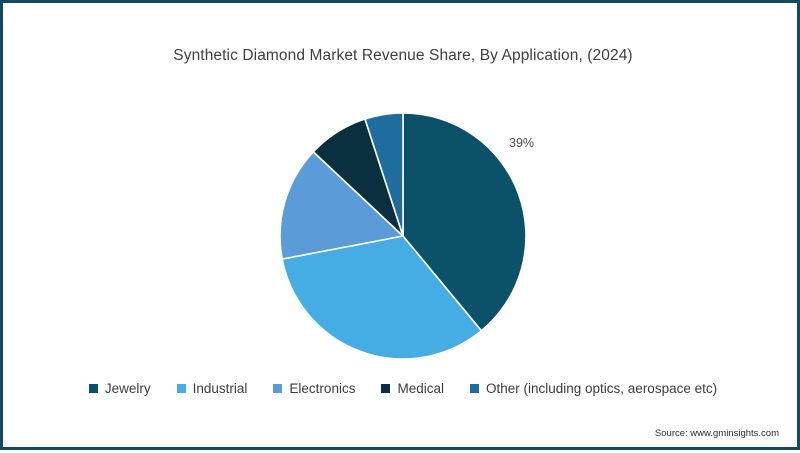  Describe the element at coordinates (601, 388) in the screenshot. I see `legend-item-label: Other (including optics, aerospace etc)` at that location.